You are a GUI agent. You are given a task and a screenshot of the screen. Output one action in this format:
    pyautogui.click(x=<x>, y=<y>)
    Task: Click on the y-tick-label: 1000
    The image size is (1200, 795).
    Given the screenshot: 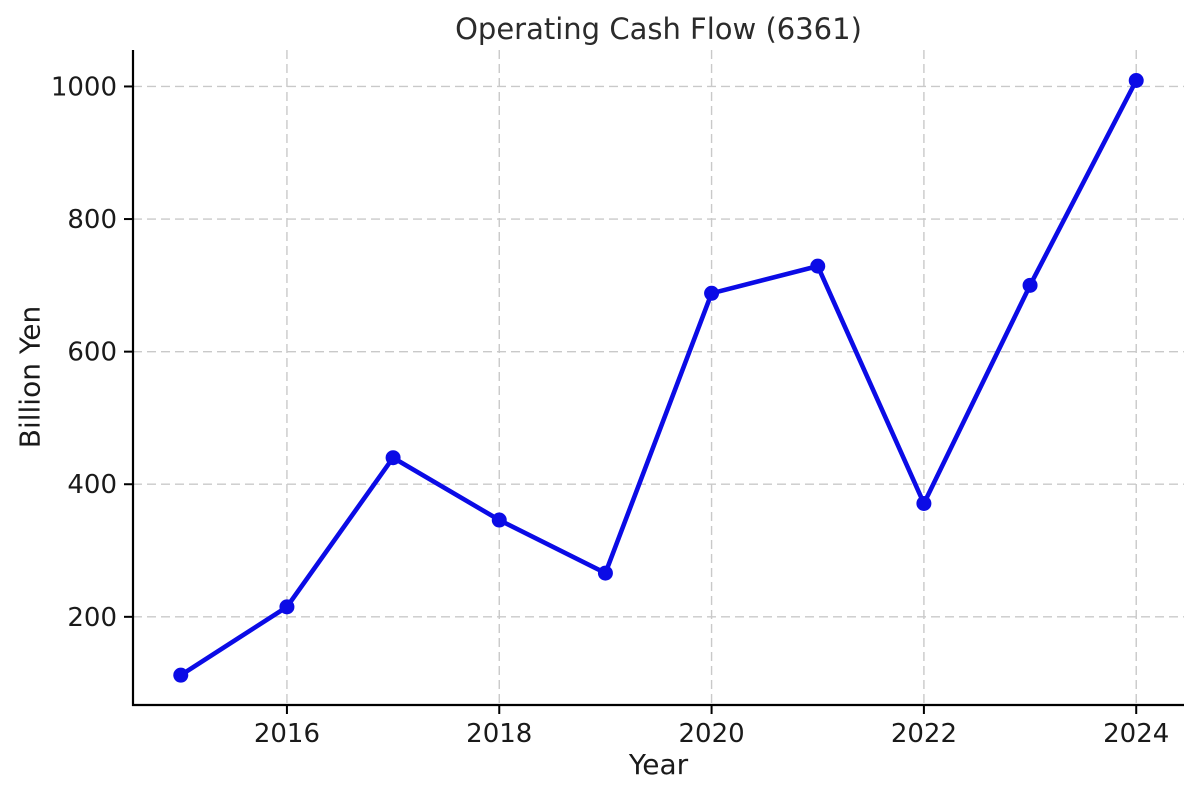 What is the action you would take?
    pyautogui.click(x=84, y=87)
    